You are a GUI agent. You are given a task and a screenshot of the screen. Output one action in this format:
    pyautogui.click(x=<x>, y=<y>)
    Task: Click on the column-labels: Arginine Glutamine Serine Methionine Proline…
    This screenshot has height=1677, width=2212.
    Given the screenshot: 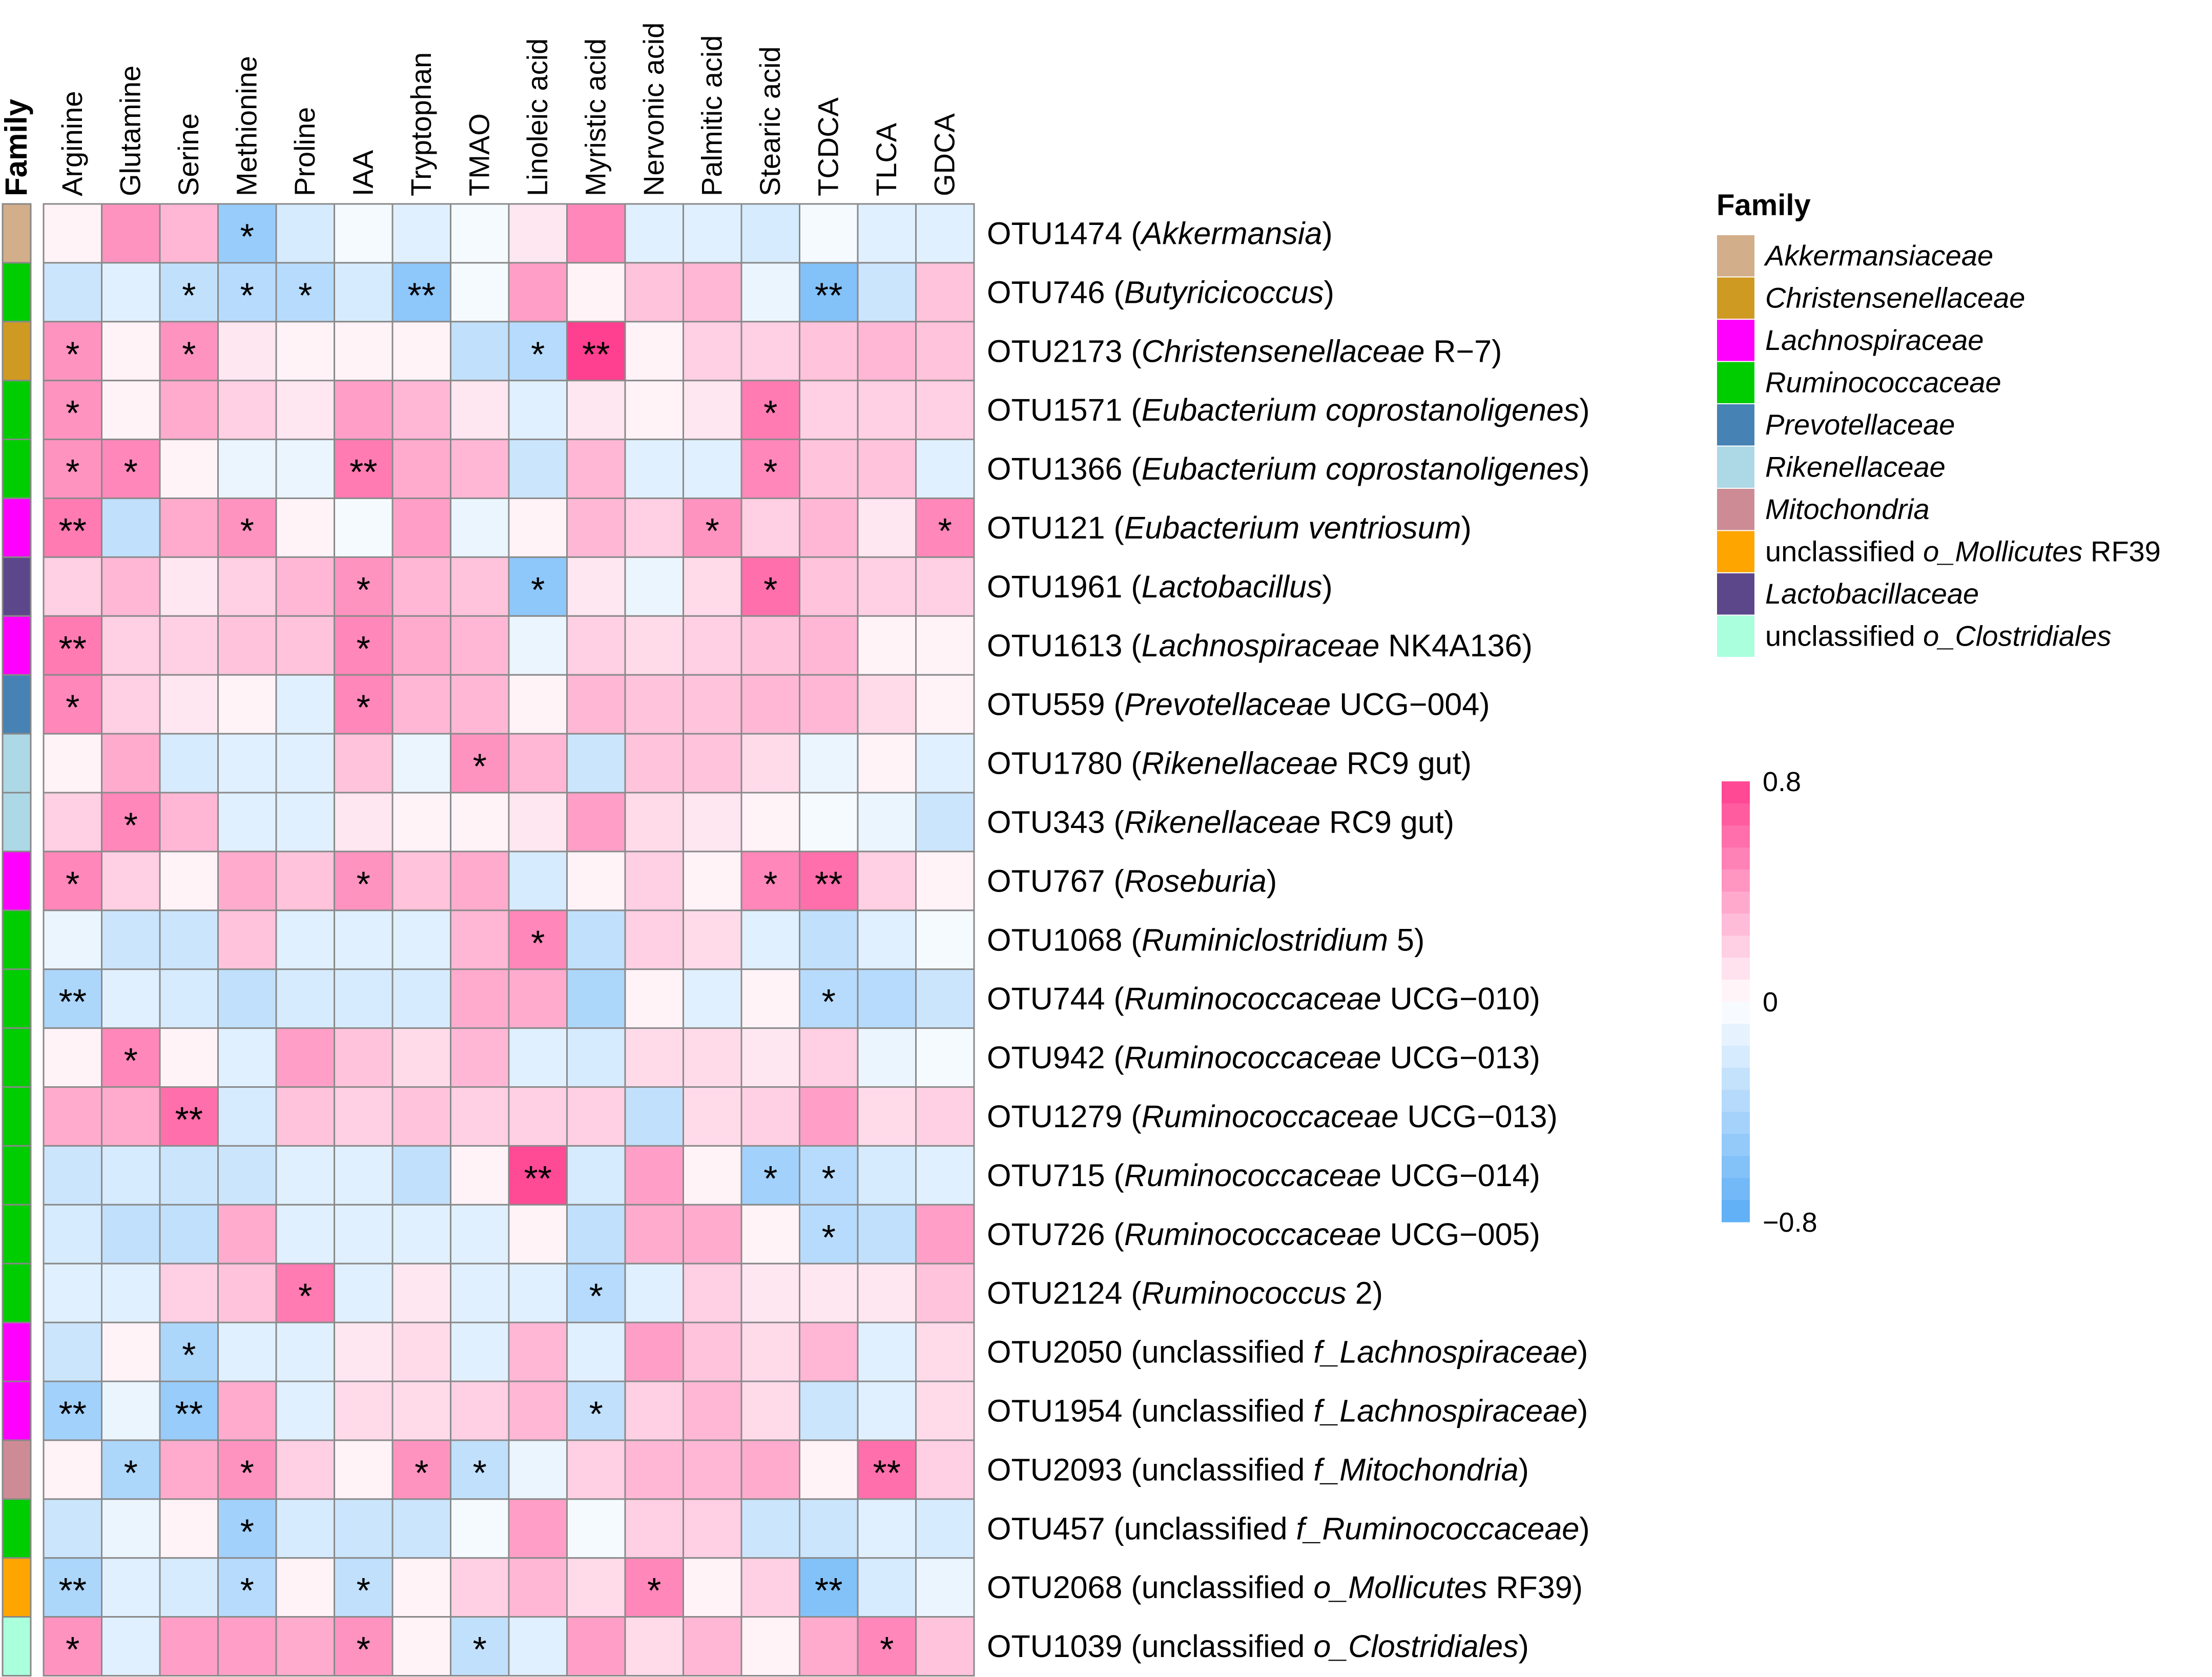 What is the action you would take?
    pyautogui.click(x=508, y=109)
    